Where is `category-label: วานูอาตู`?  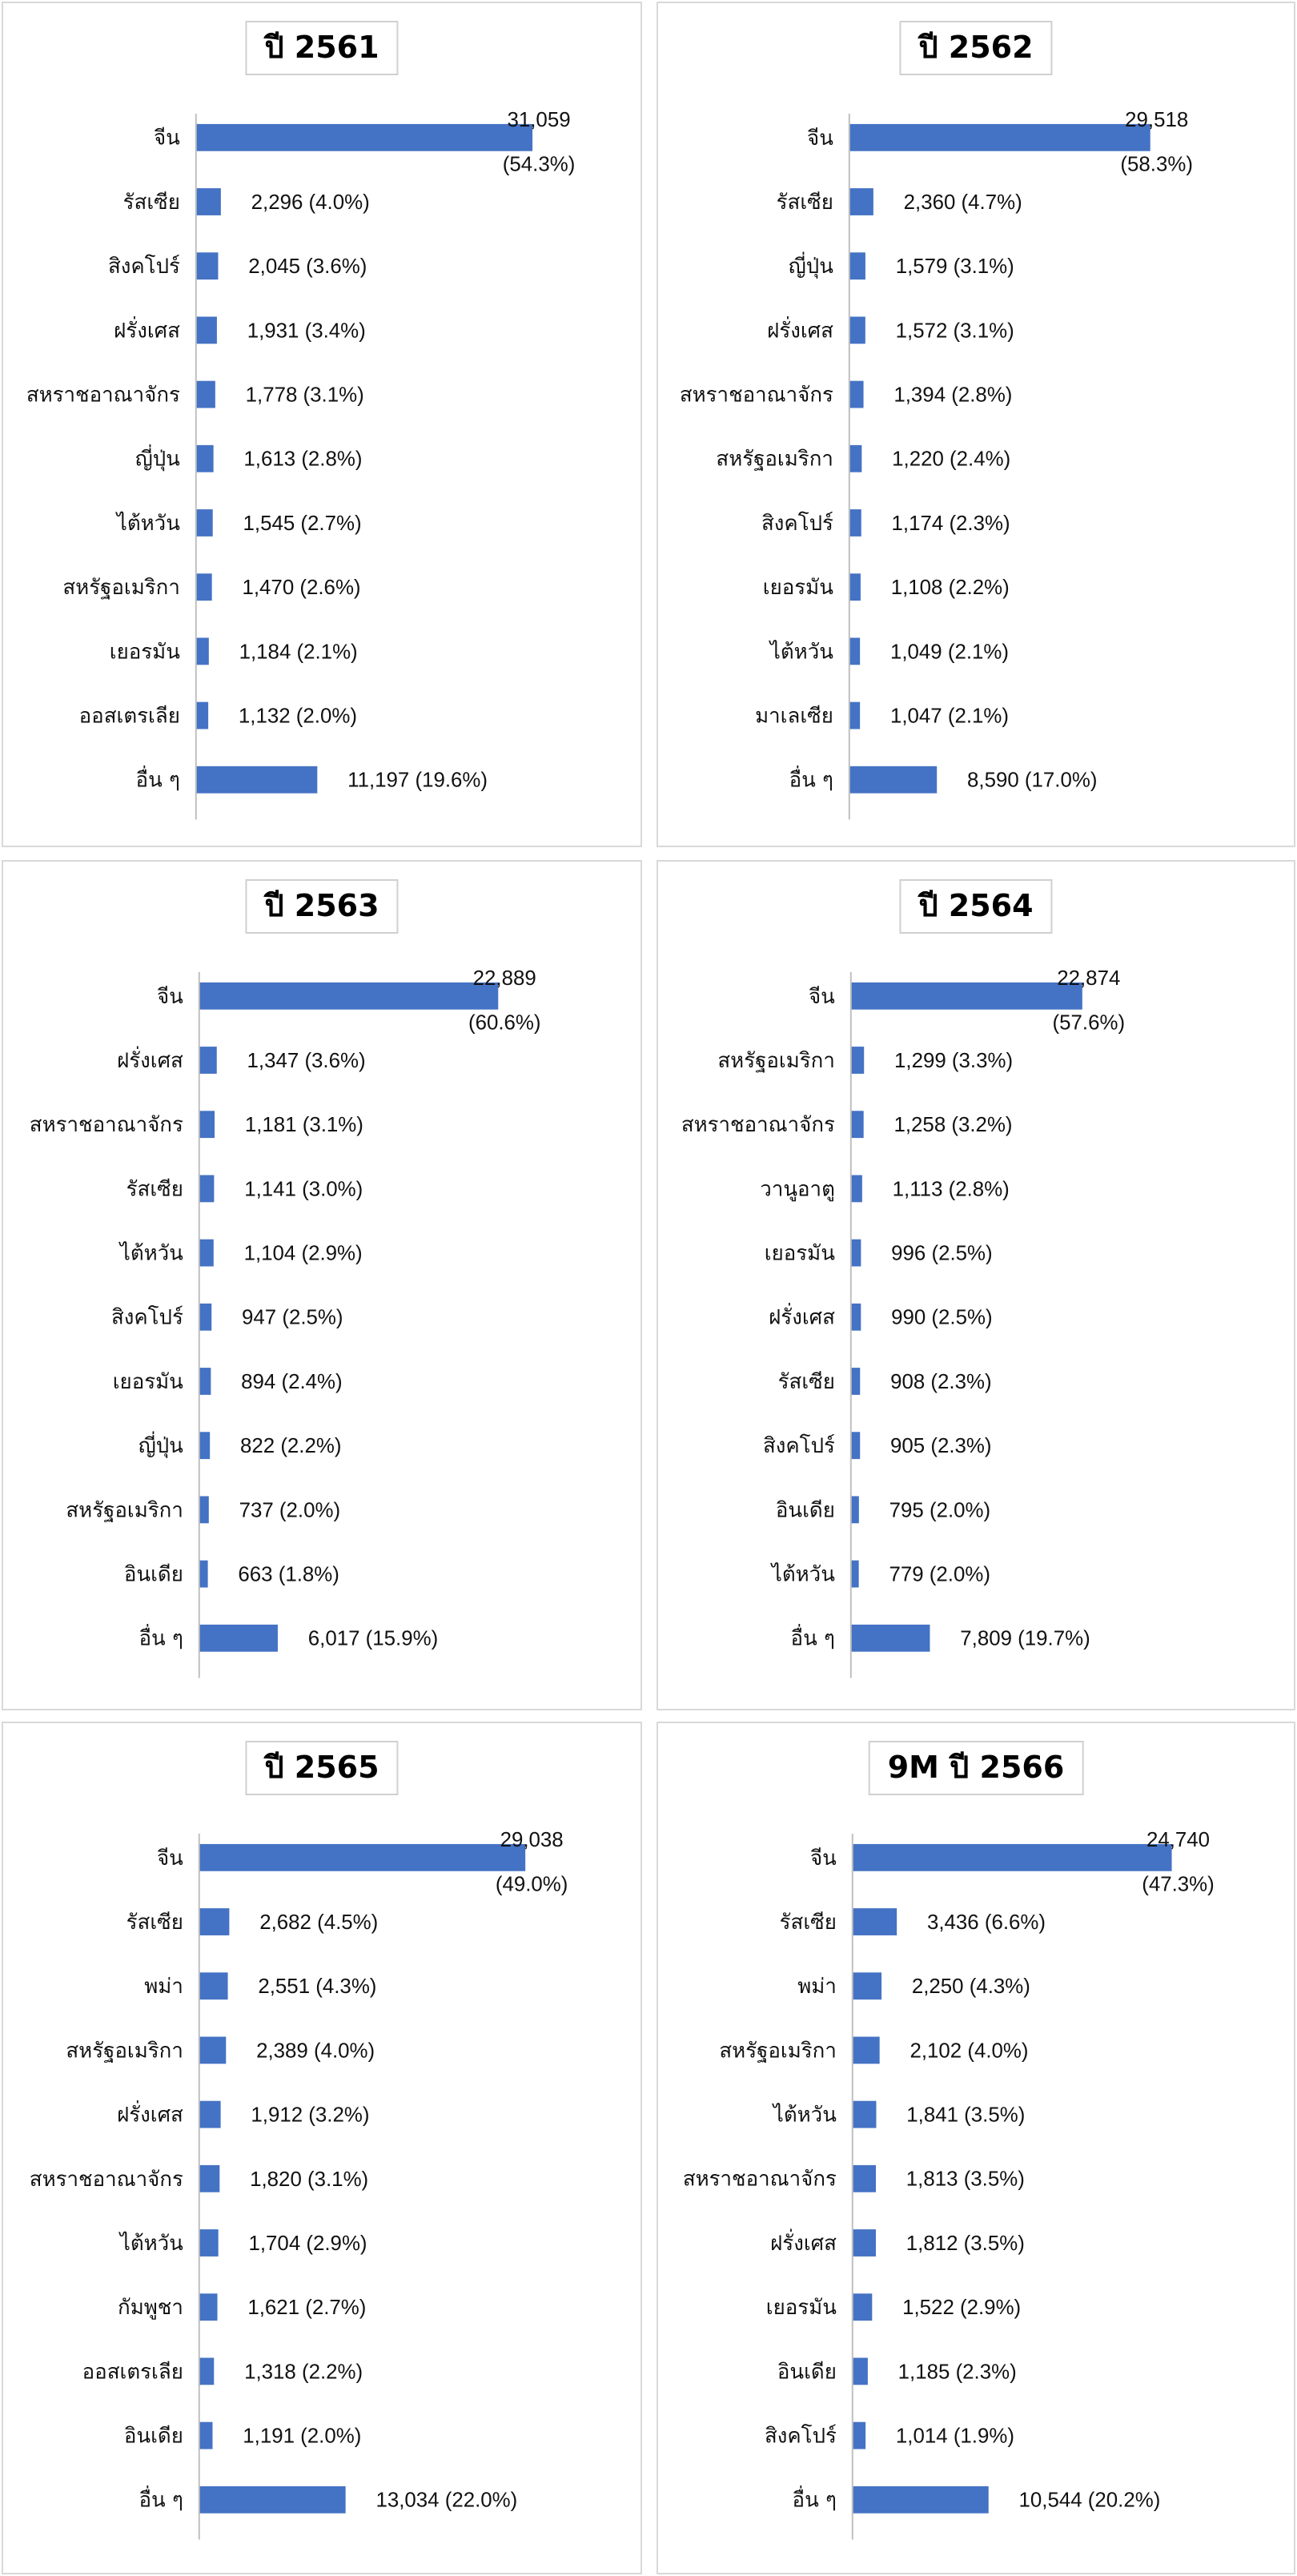 category-label: วานูอาตู is located at coordinates (797, 1189).